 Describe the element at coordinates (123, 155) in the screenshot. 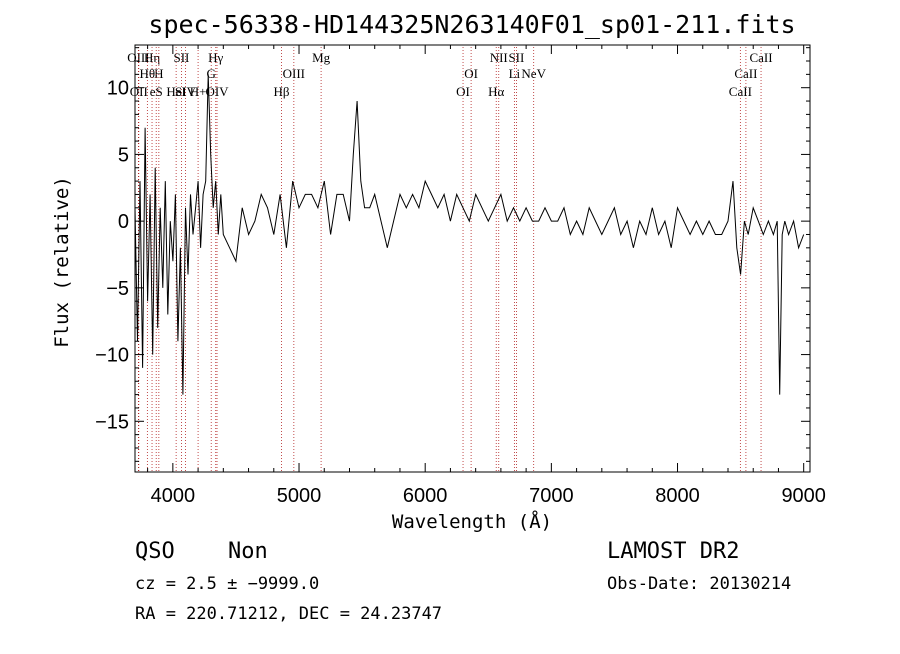

I see `y-tick-label: 5` at that location.